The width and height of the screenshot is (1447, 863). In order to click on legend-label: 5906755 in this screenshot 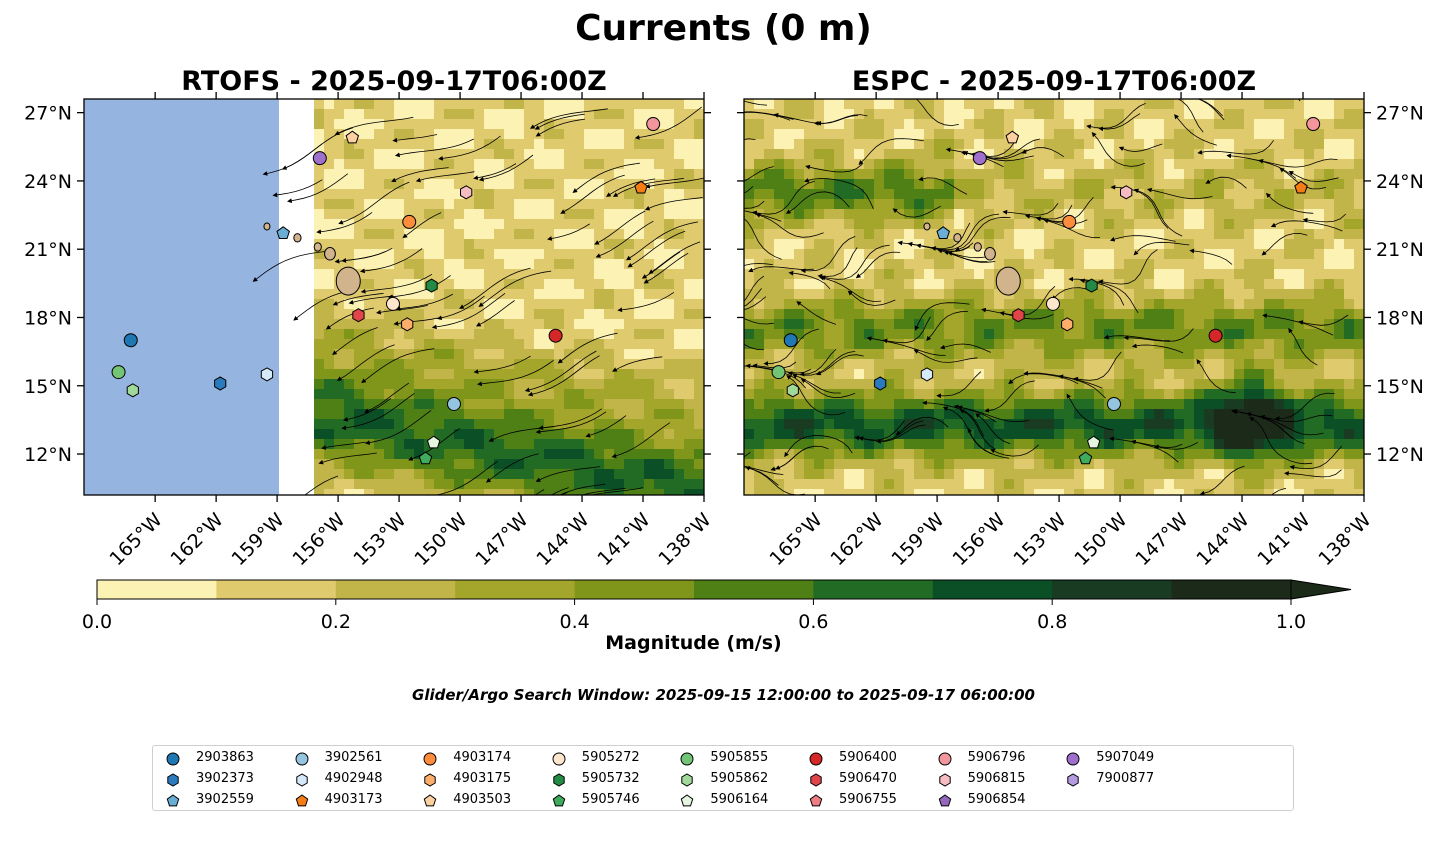, I will do `click(868, 799)`.